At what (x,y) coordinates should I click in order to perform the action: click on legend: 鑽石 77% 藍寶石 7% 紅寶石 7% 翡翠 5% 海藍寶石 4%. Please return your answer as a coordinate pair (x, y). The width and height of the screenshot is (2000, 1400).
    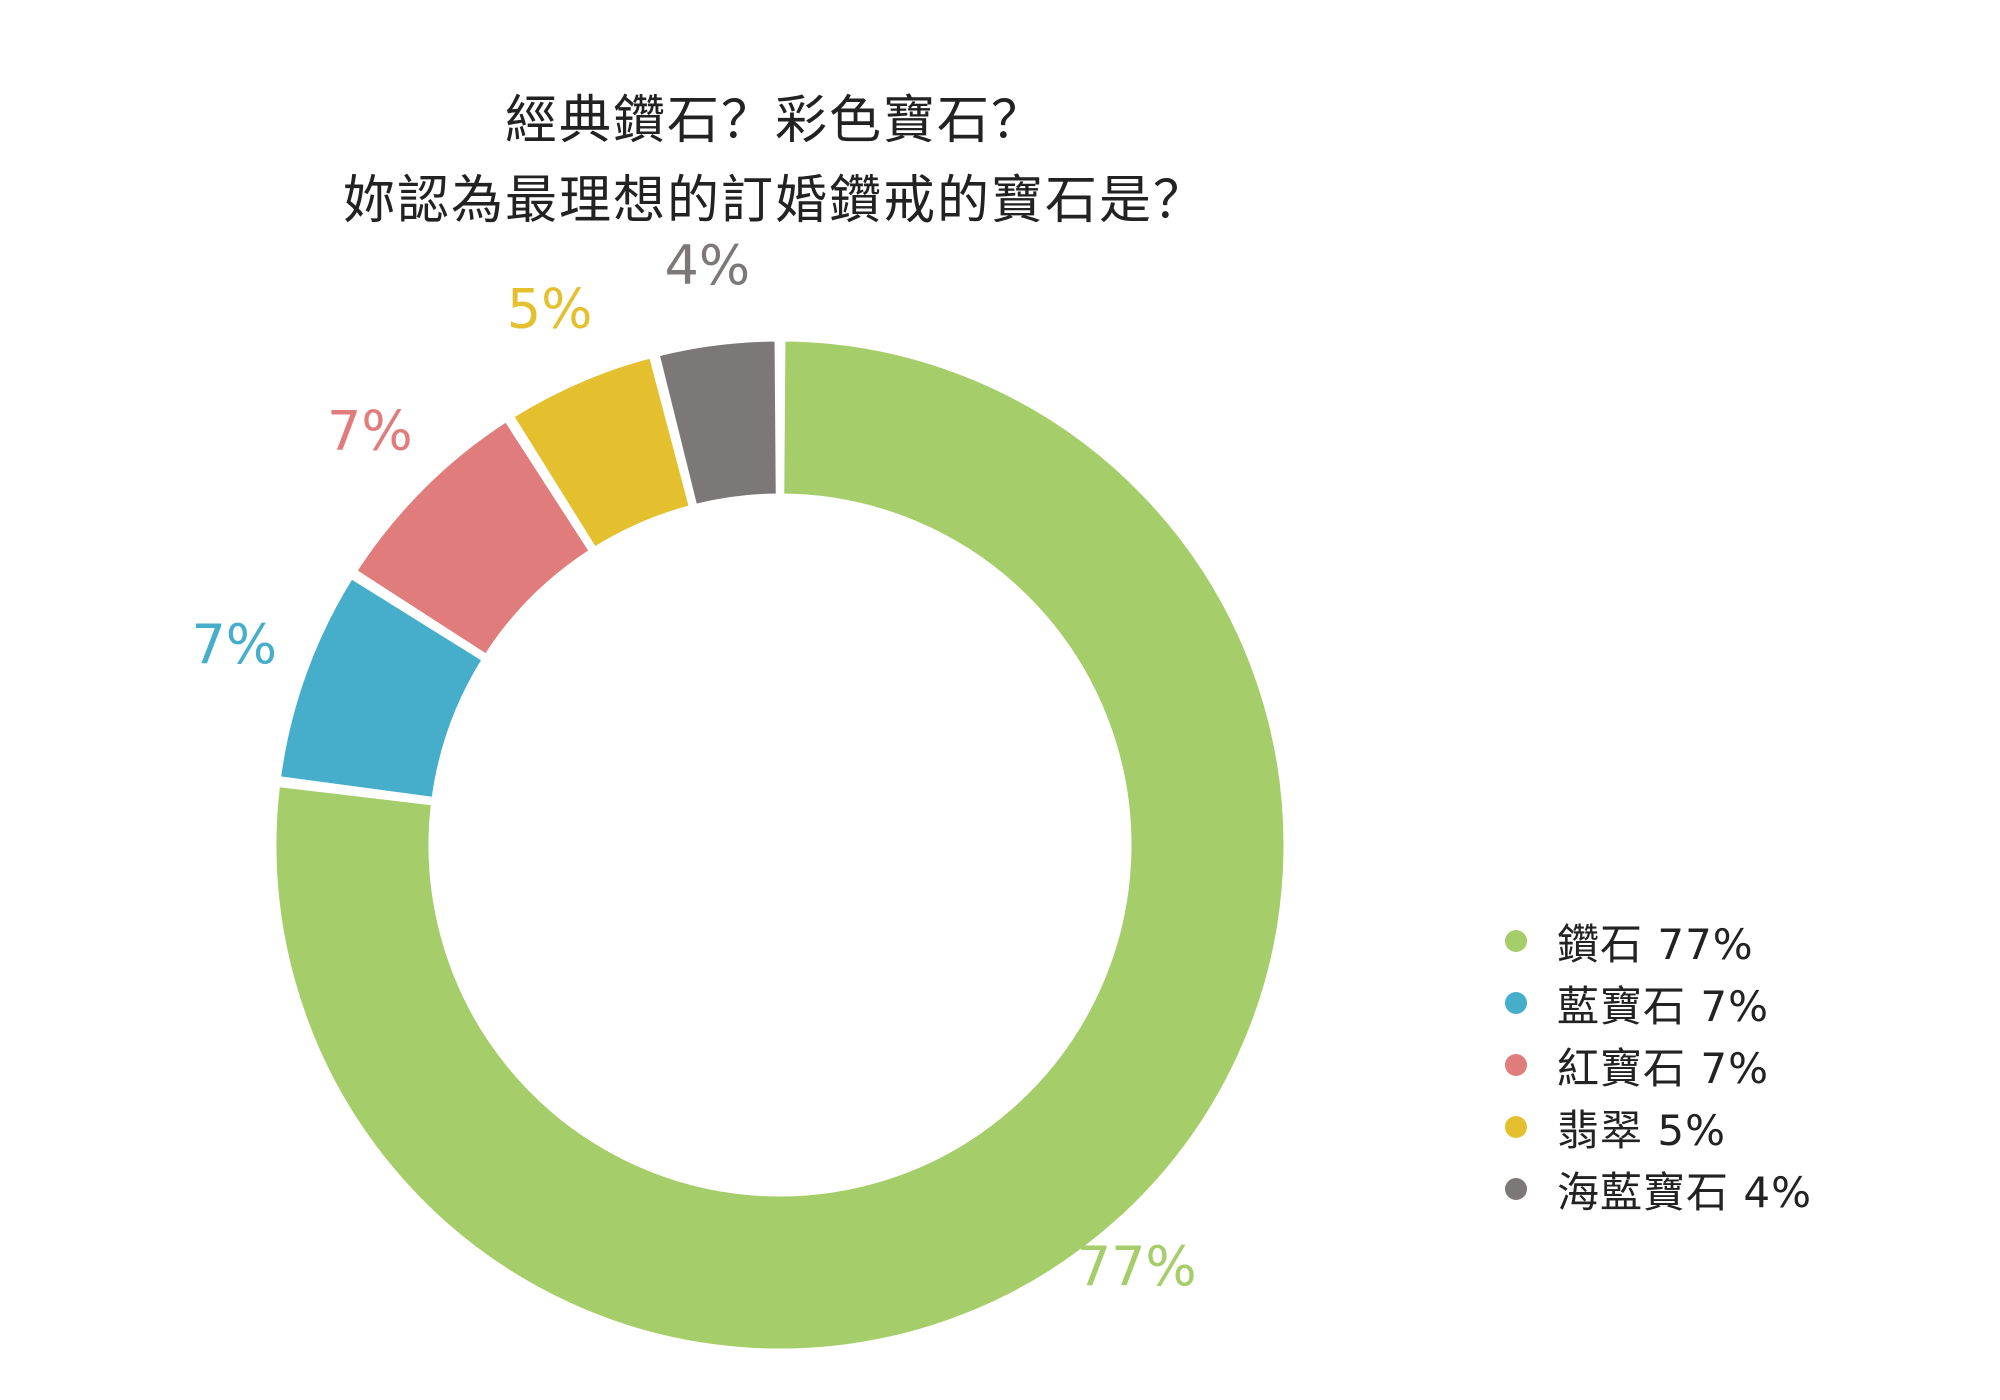
    Looking at the image, I should click on (1658, 1065).